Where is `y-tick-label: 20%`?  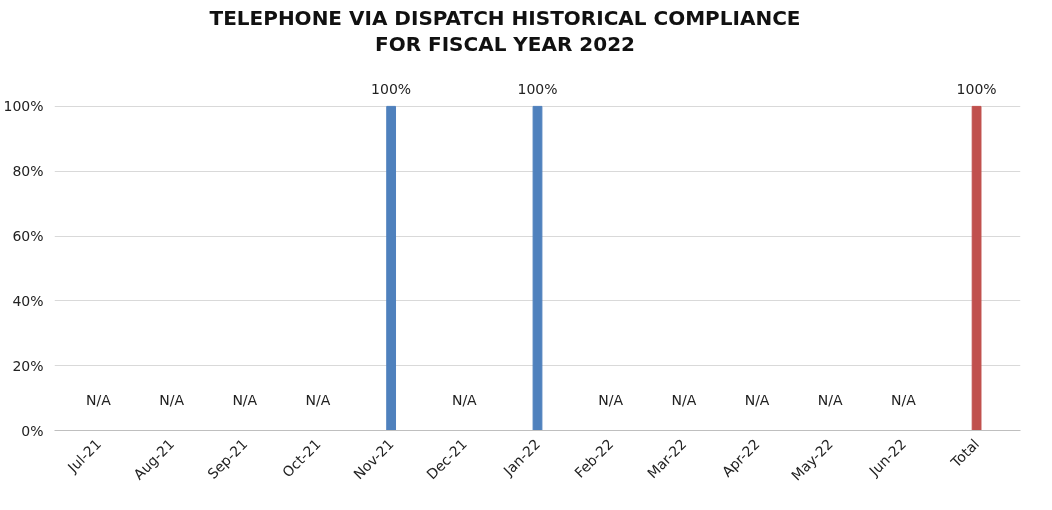 y-tick-label: 20% is located at coordinates (28, 365).